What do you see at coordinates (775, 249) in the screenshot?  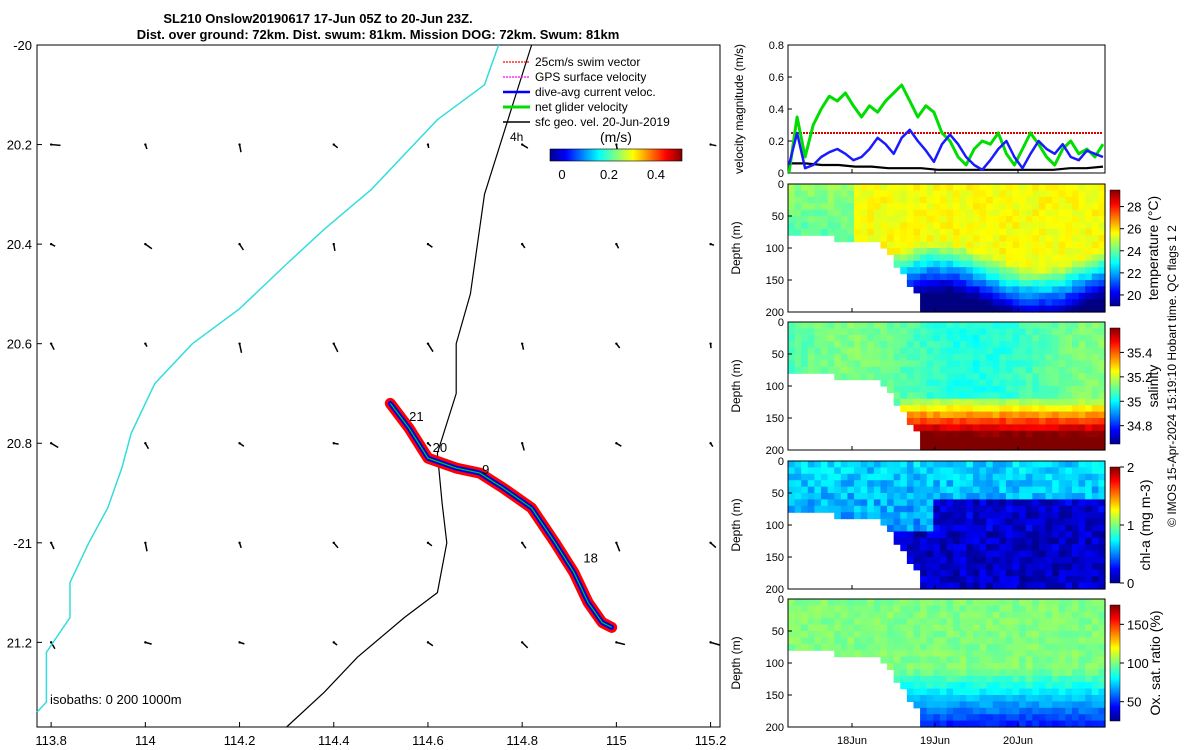 I see `depth-tick-label: 100` at bounding box center [775, 249].